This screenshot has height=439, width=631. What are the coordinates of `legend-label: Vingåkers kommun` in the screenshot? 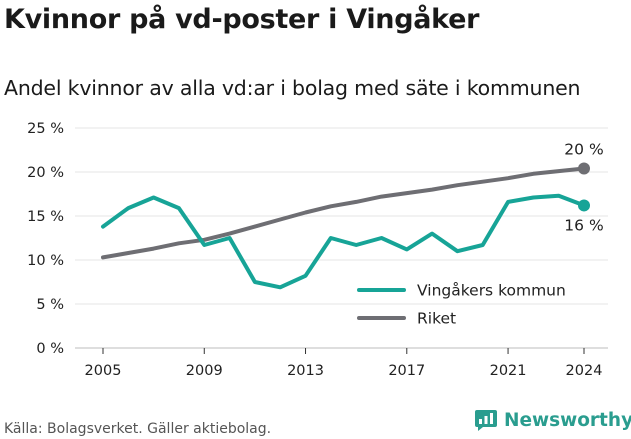 It's located at (491, 291).